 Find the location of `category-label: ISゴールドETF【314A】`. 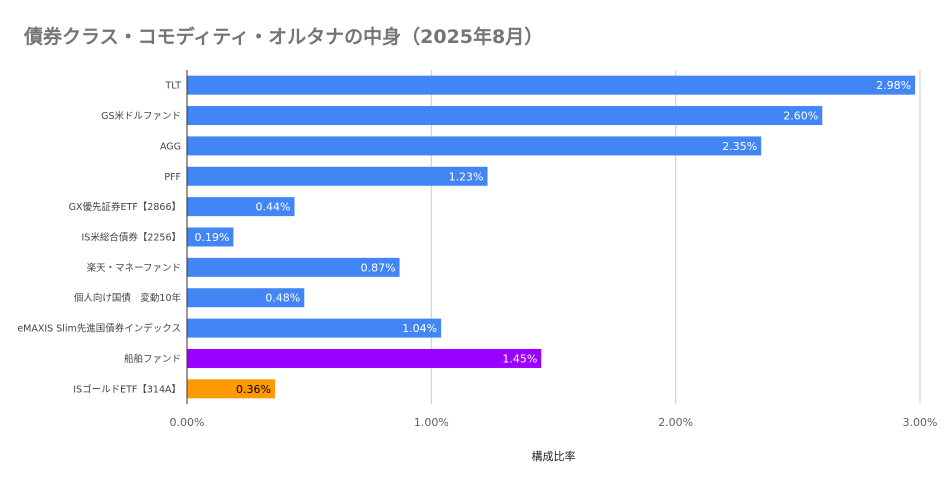

category-label: ISゴールドETF【314A】 is located at coordinates (127, 389).